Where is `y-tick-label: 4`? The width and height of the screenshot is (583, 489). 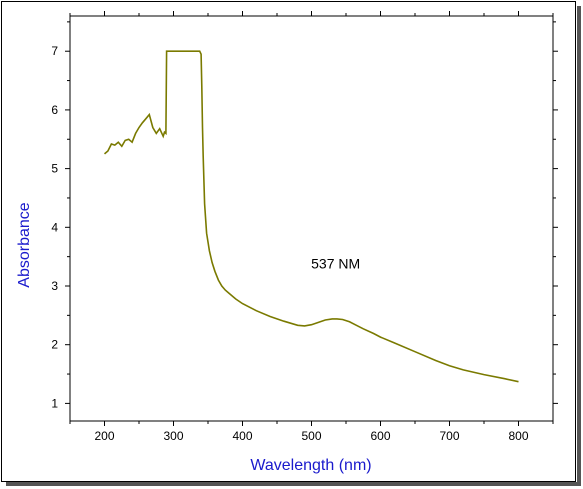 y-tick-label: 4 is located at coordinates (54, 227).